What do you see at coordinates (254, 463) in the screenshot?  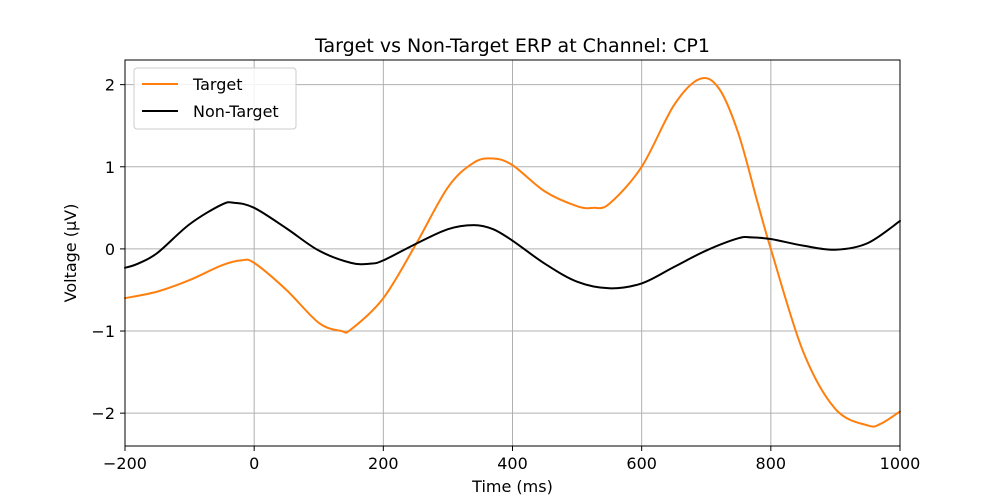 I see `x-tick-label: 0` at bounding box center [254, 463].